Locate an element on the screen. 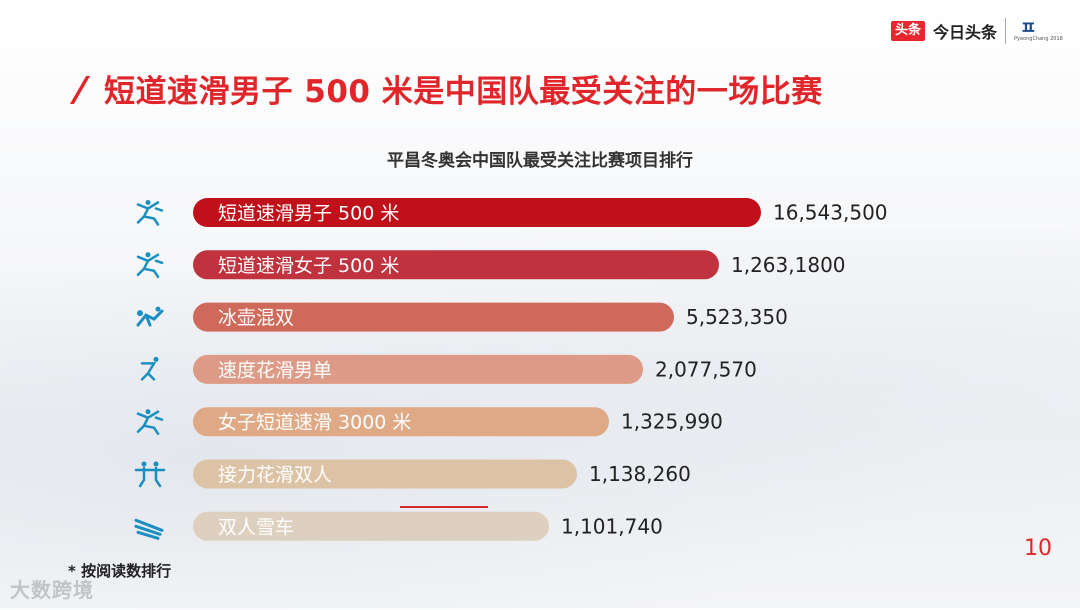 The height and width of the screenshot is (610, 1080). watermark: 大数跨境 is located at coordinates (52, 590).